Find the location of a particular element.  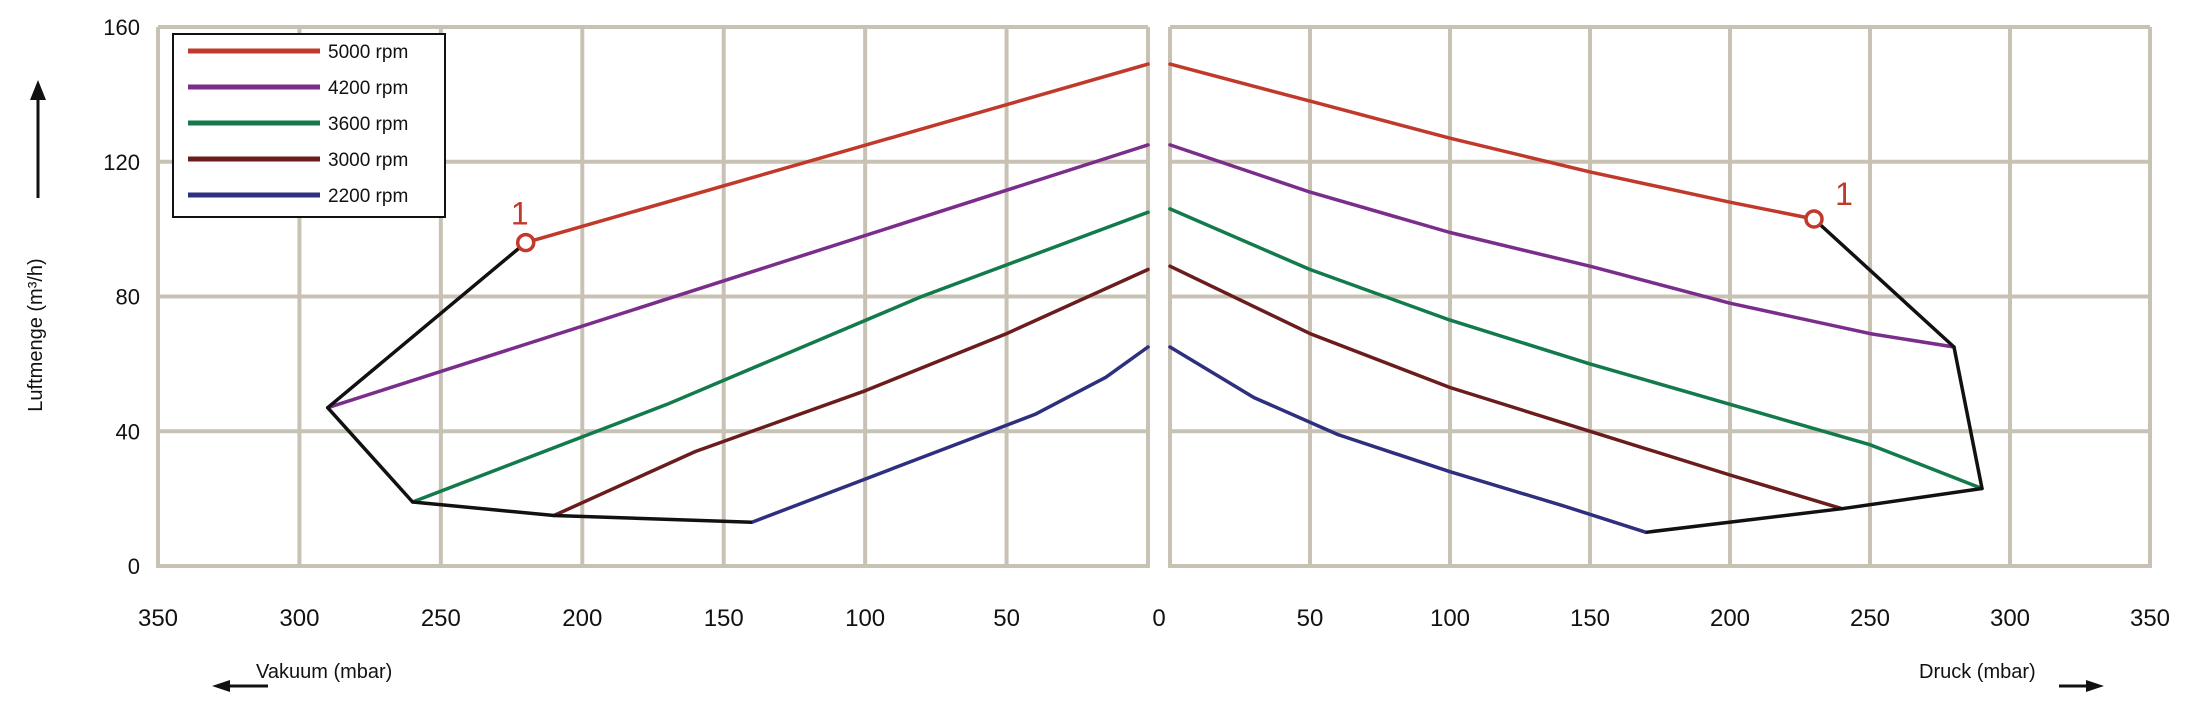

y-axis-arrow-icon is located at coordinates (38, 139).